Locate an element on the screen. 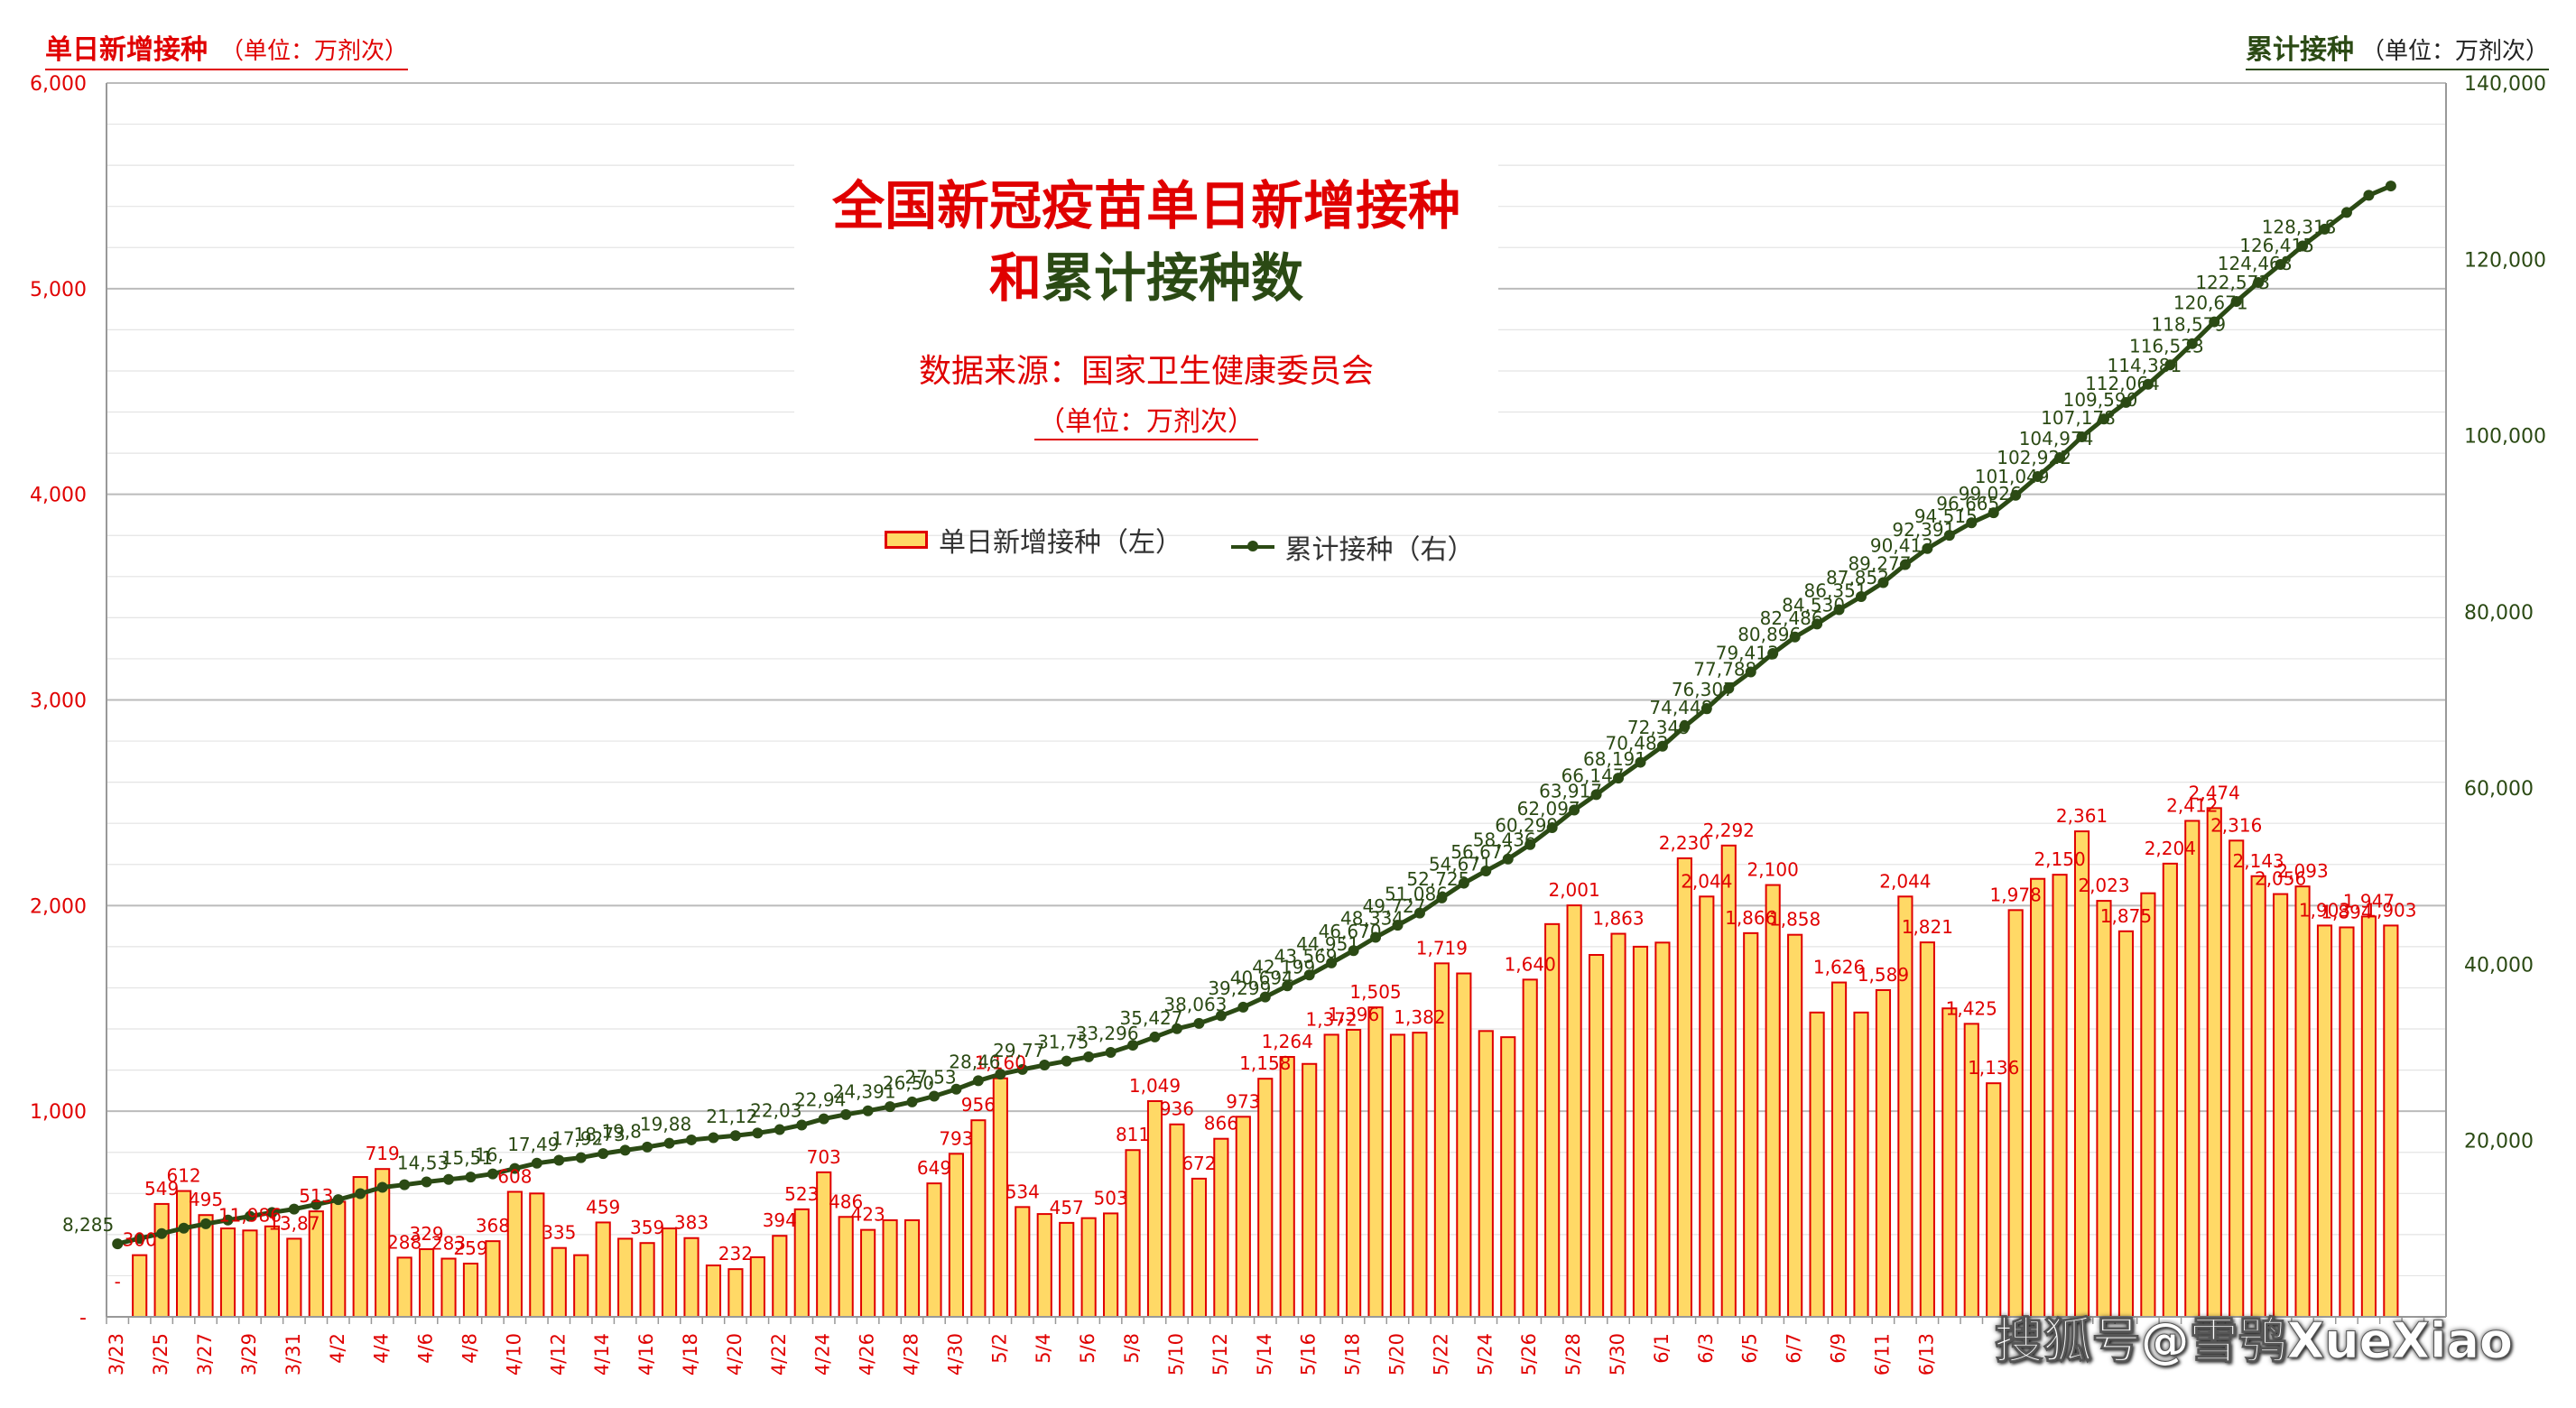 The height and width of the screenshot is (1408, 2576). left-tick-label: 3,000 is located at coordinates (59, 701).